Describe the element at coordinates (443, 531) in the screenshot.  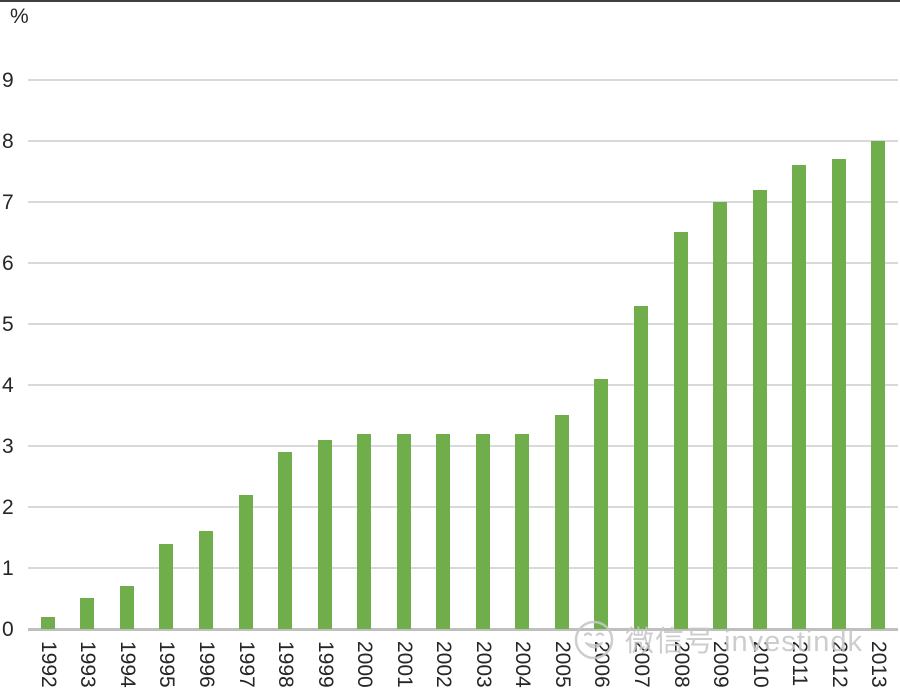
I see `bar-2002` at that location.